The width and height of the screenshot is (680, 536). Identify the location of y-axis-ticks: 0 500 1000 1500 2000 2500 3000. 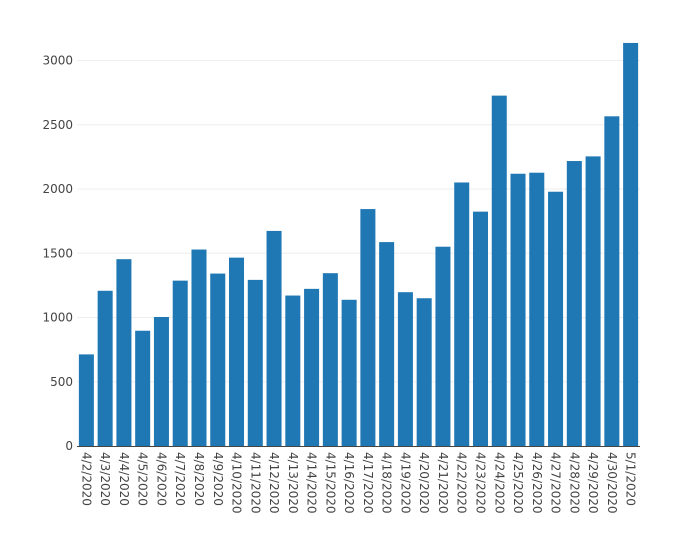
(57, 253).